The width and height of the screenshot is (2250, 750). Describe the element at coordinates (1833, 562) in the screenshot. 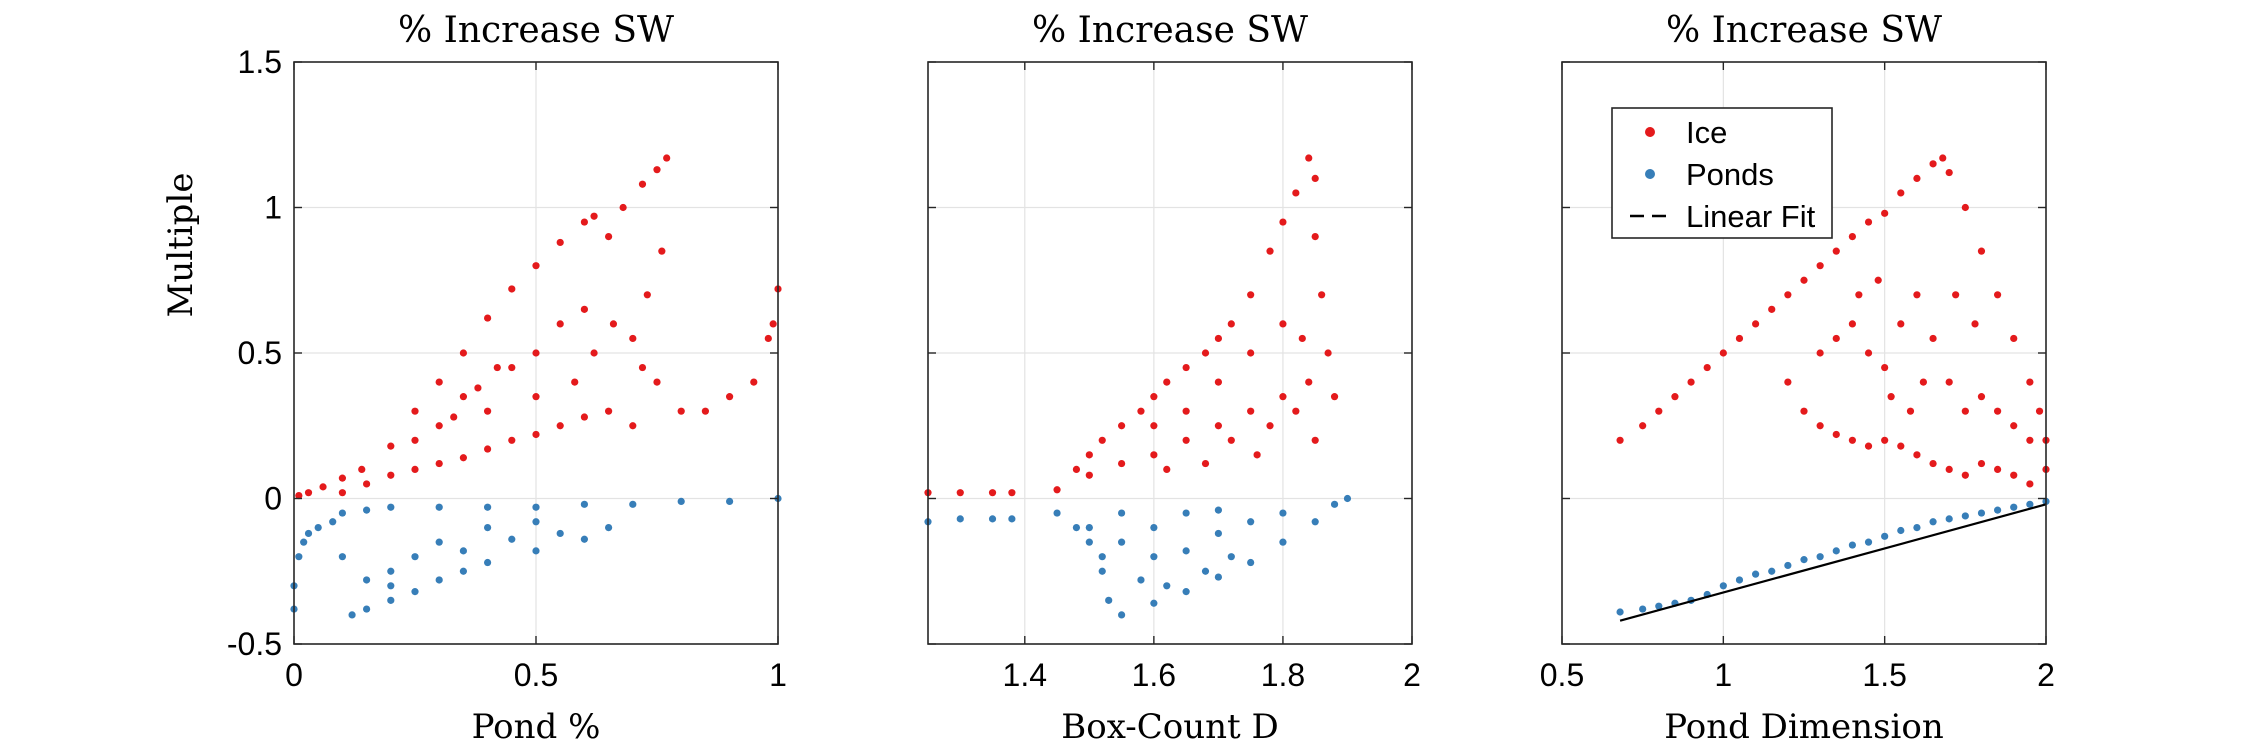

I see `series-fit` at that location.